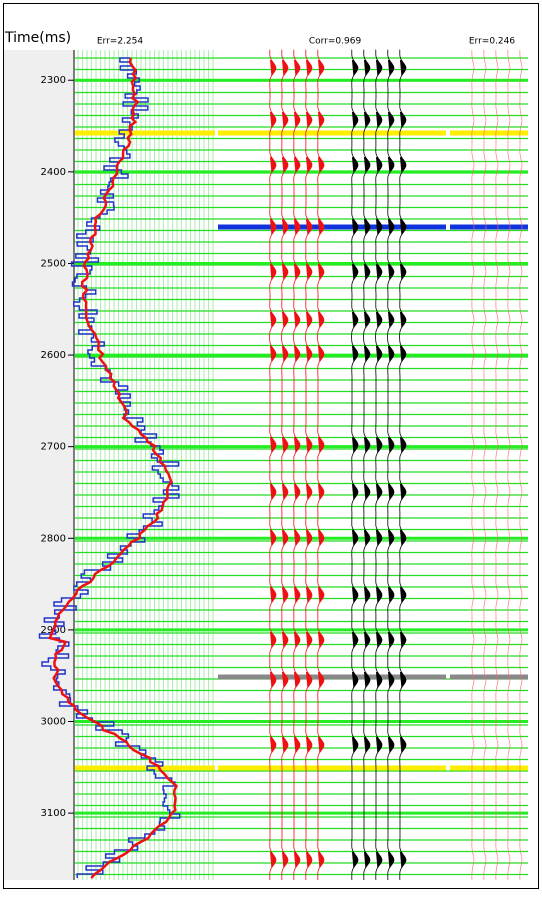  Describe the element at coordinates (53, 447) in the screenshot. I see `y-tick-label: 2700` at that location.